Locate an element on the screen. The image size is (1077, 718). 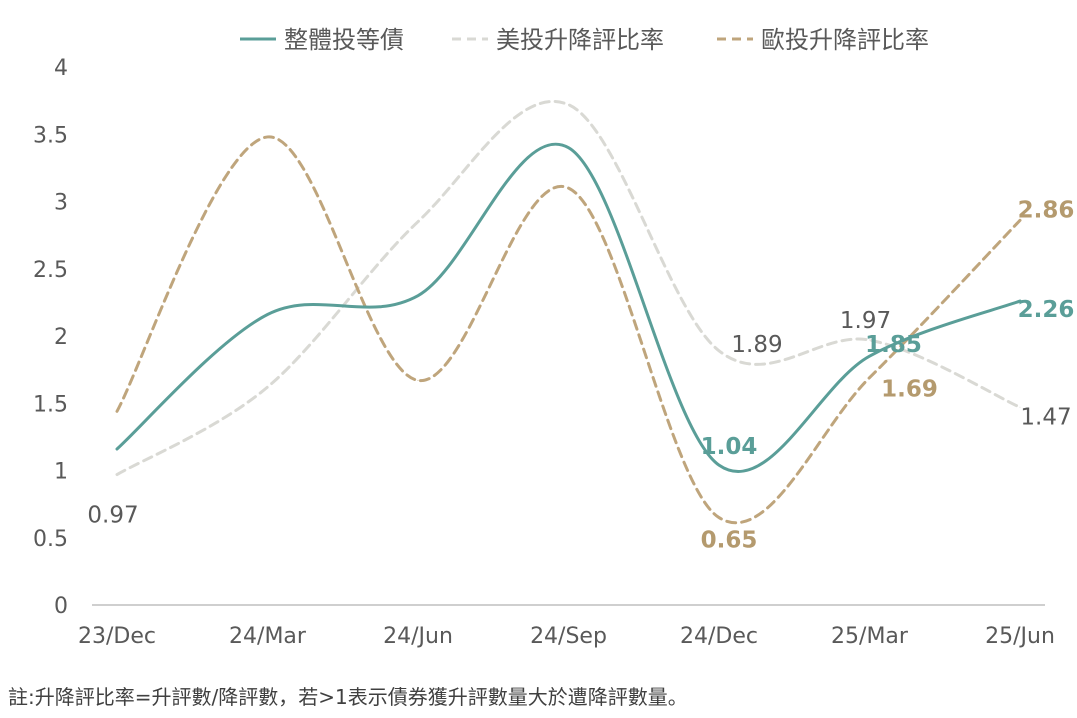
legend-label: 整體投等債 is located at coordinates (344, 40).